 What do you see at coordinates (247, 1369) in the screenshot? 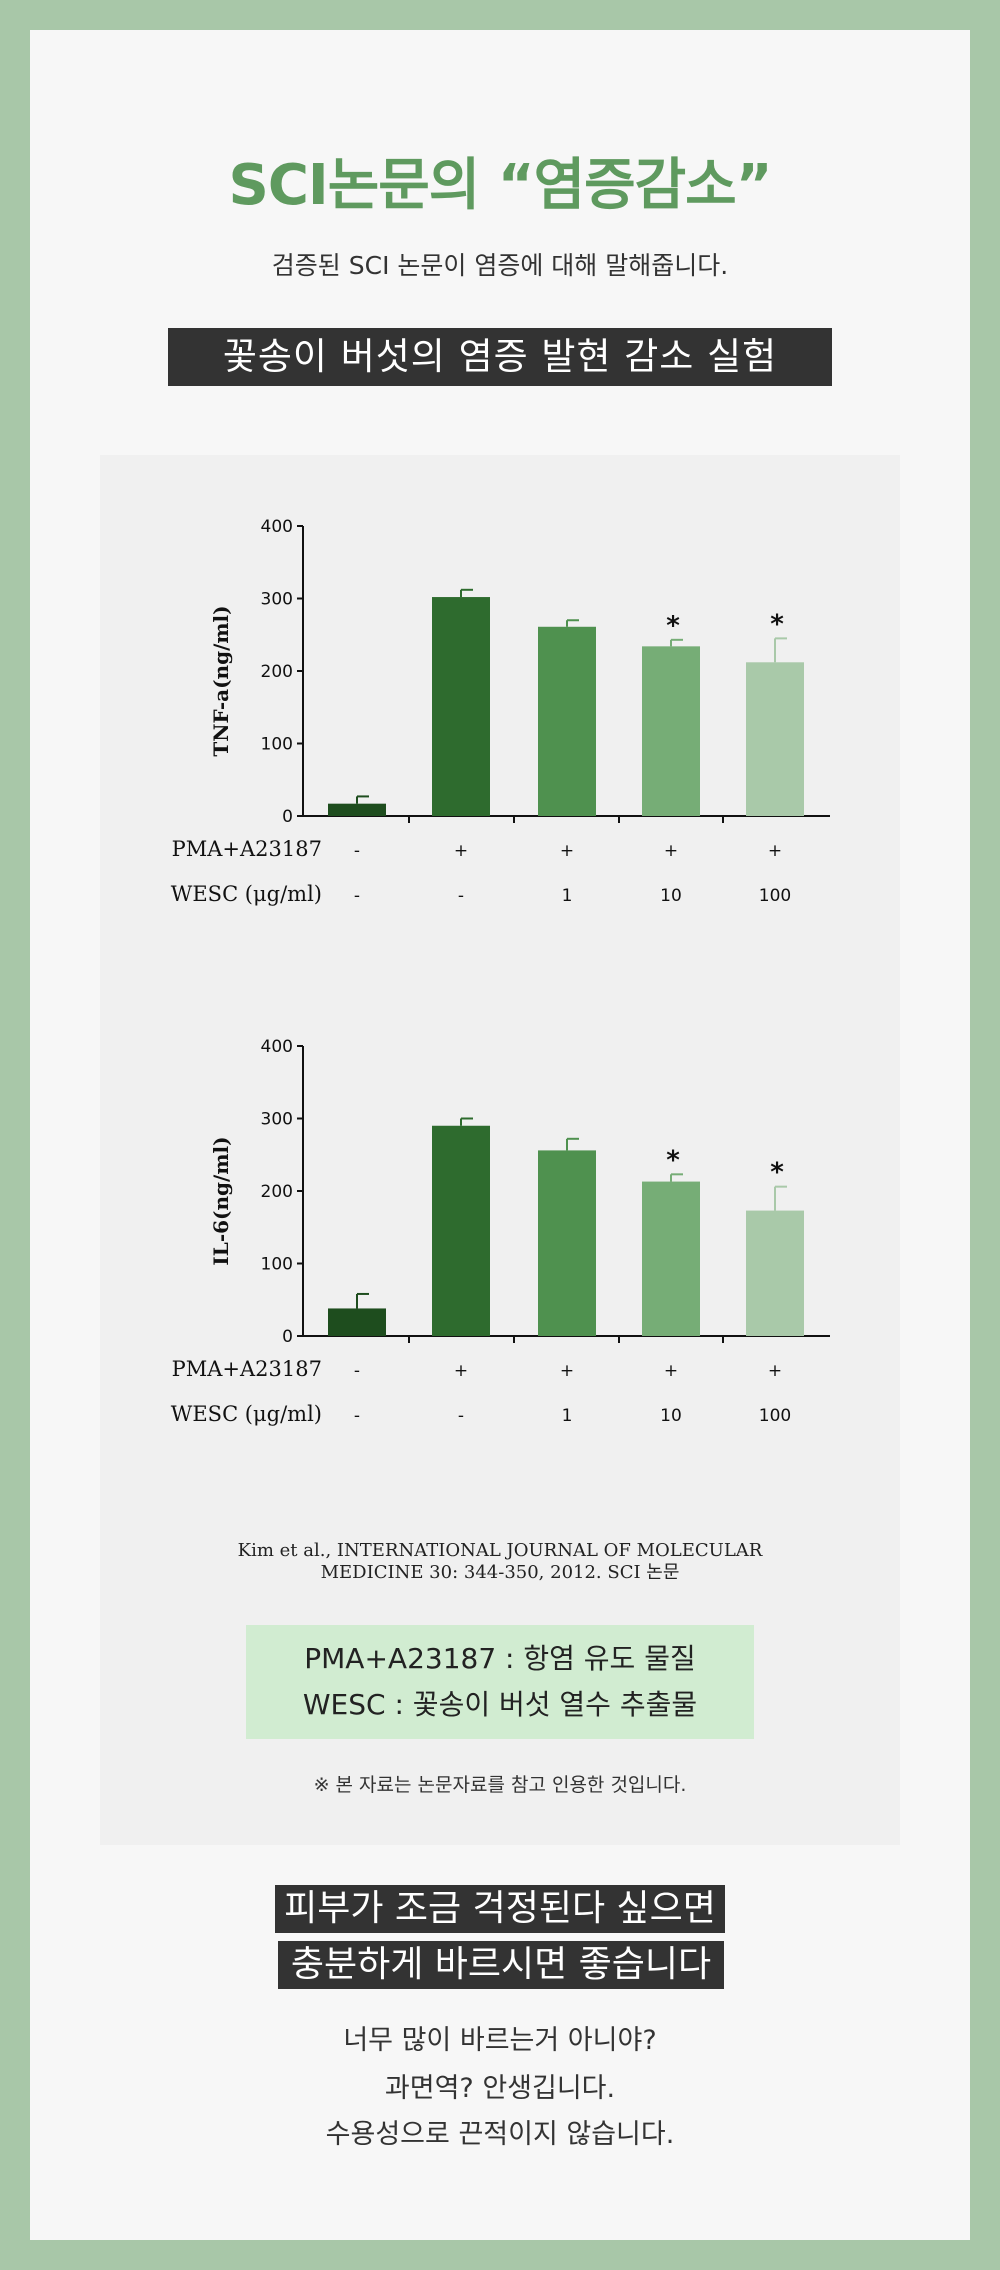
I see `il6-row-label: PMA+A23187` at bounding box center [247, 1369].